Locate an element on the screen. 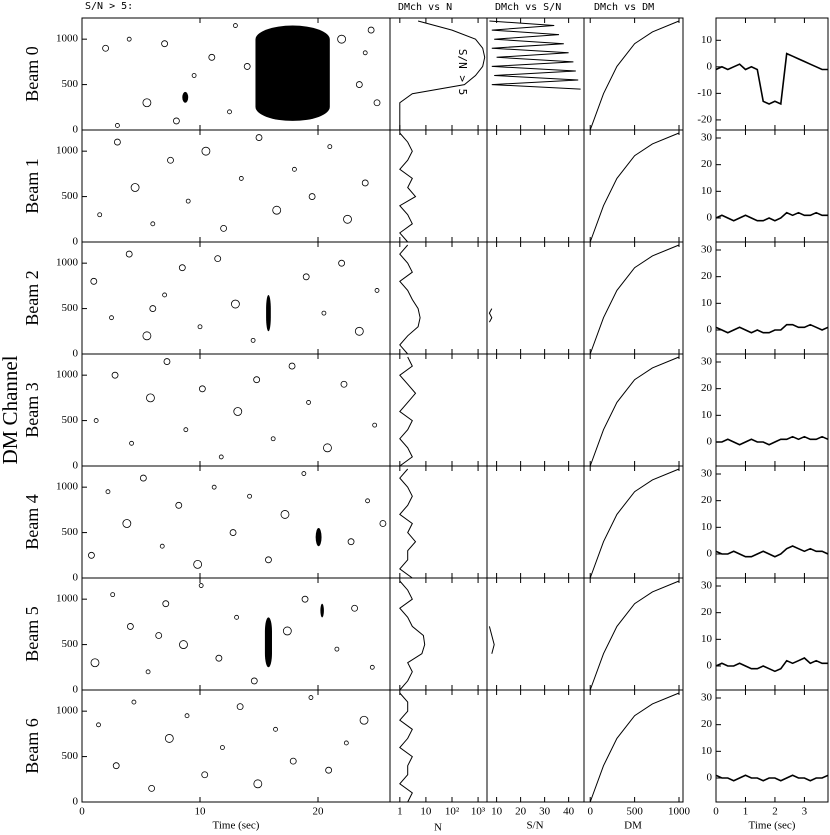 This screenshot has width=830, height=835. x-tick-label: 0 is located at coordinates (82, 812).